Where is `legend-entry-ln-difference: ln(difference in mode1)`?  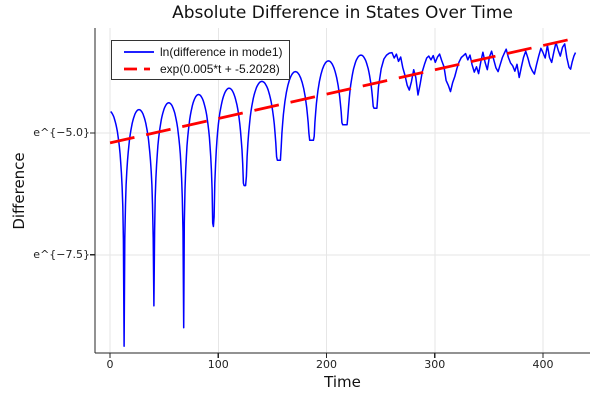
legend-entry-ln-difference: ln(difference in mode1) is located at coordinates (203, 51).